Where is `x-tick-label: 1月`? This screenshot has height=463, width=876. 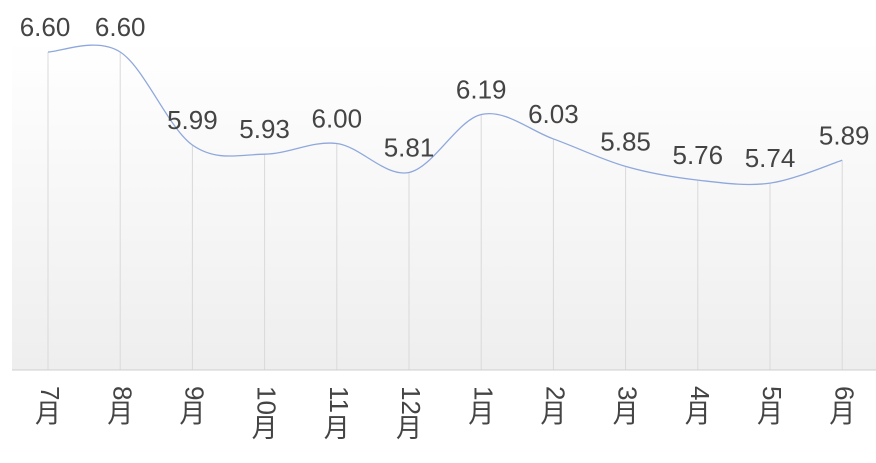
x-tick-label: 1月 is located at coordinates (483, 407).